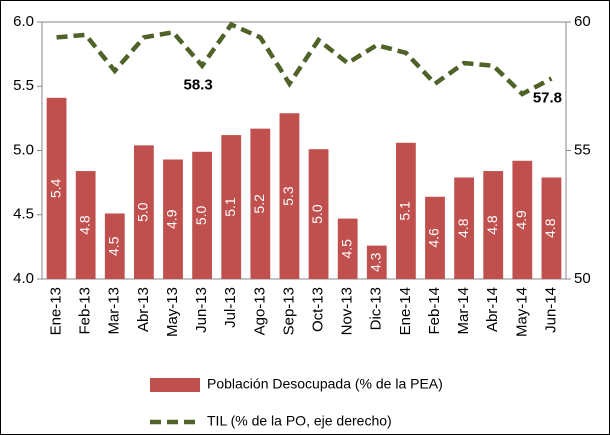 The height and width of the screenshot is (435, 610). What do you see at coordinates (582, 21) in the screenshot?
I see `y2-tick-label: 60` at bounding box center [582, 21].